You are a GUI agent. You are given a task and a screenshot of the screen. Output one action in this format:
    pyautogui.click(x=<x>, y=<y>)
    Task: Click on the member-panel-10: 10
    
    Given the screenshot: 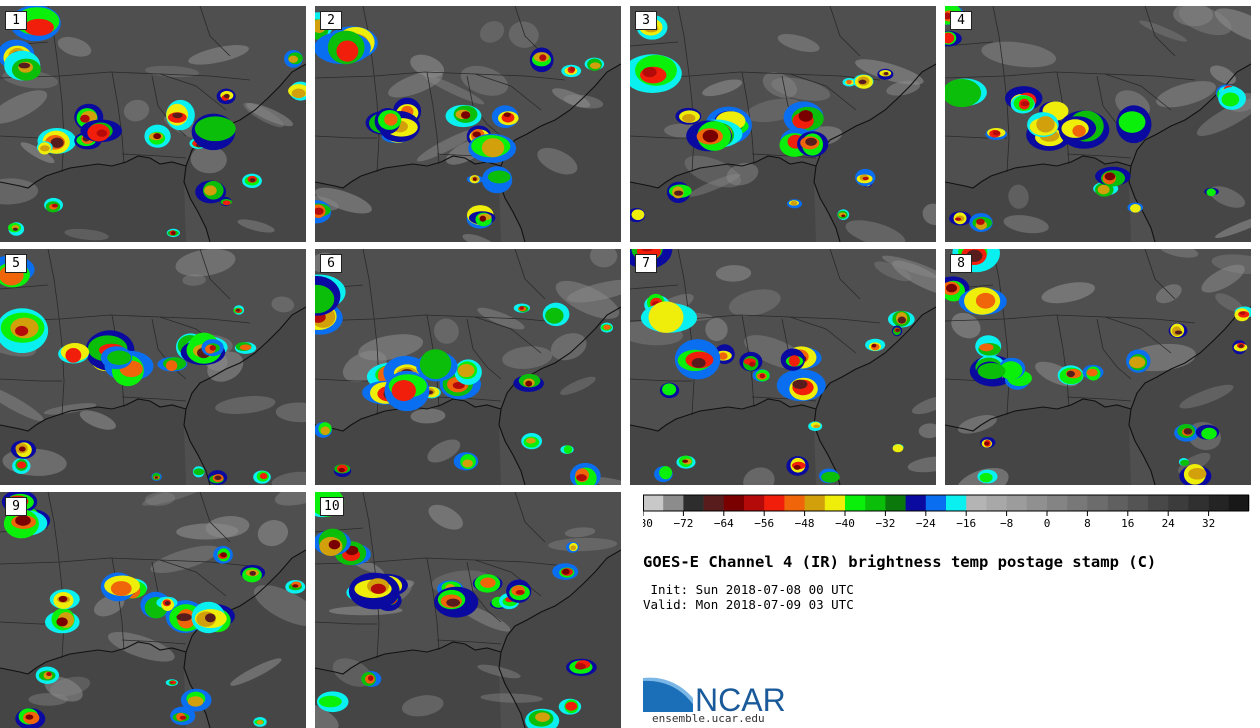 What is the action you would take?
    pyautogui.click(x=468, y=610)
    